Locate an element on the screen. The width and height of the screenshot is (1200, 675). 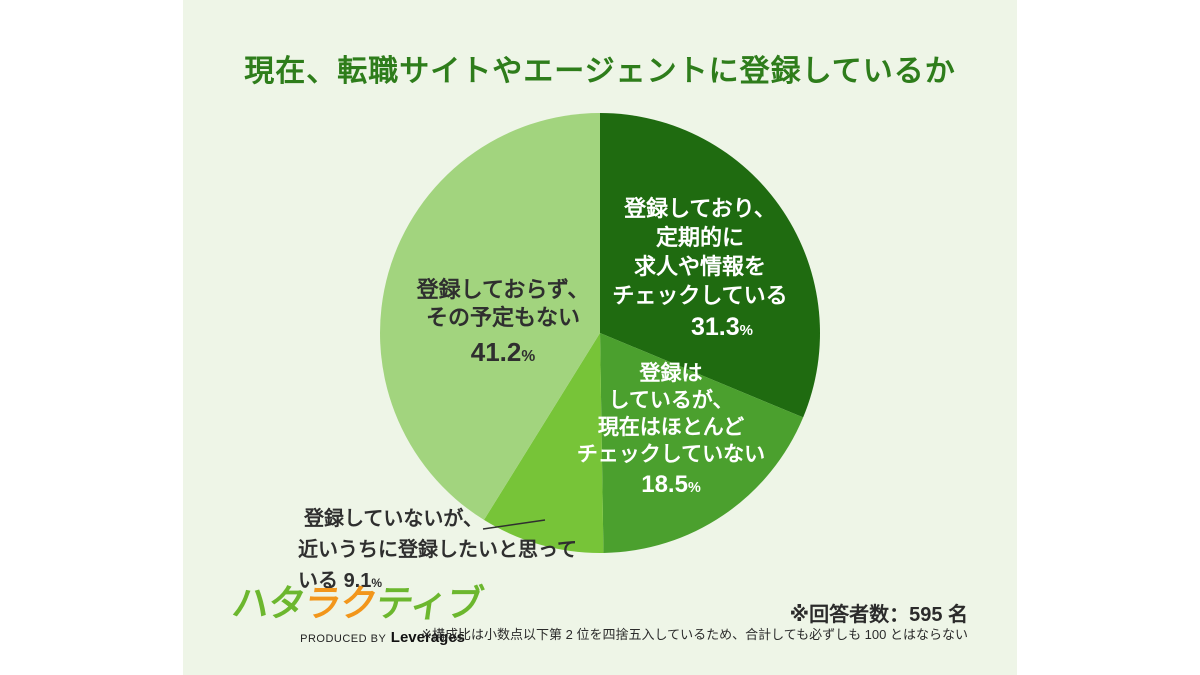
slice-label-line: 現在はほとんど is located at coordinates (671, 427).